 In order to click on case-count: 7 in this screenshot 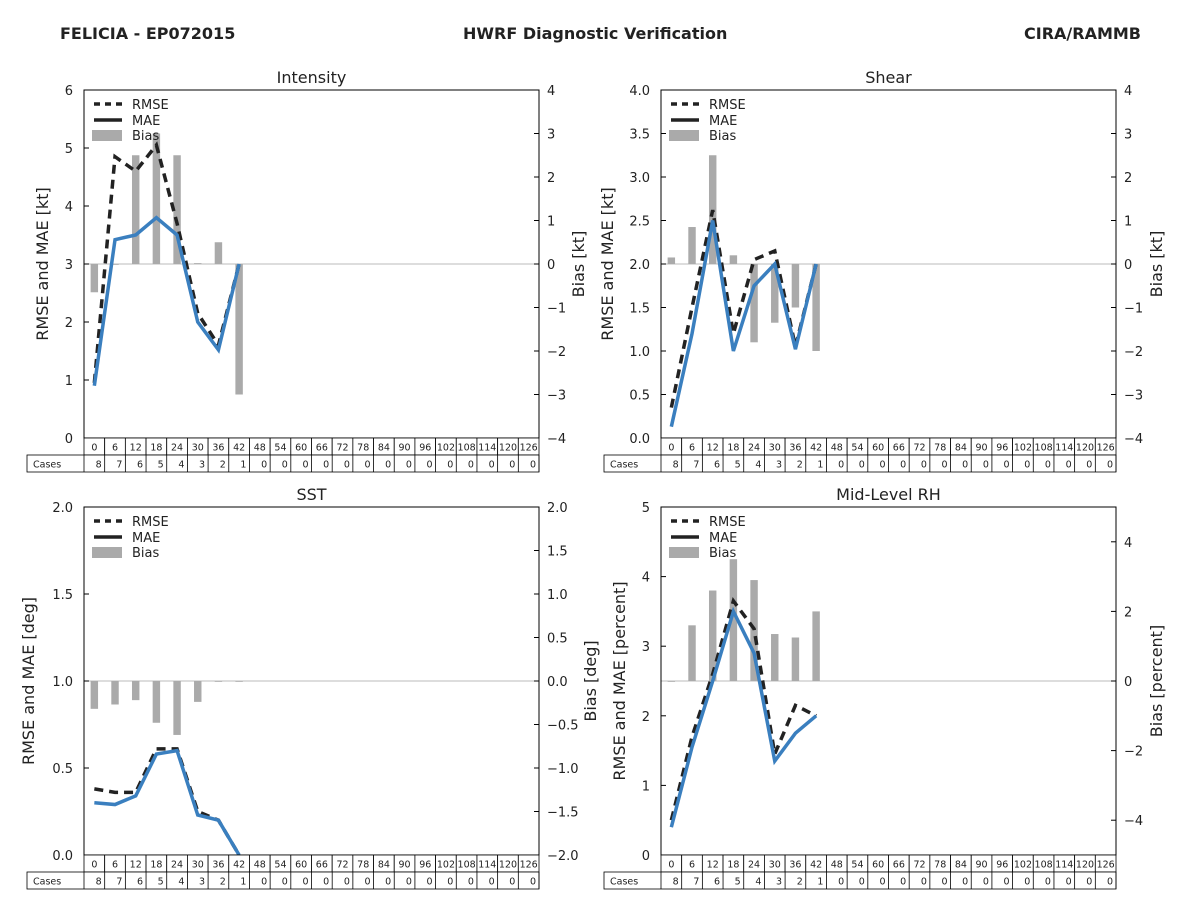, I will do `click(696, 882)`.